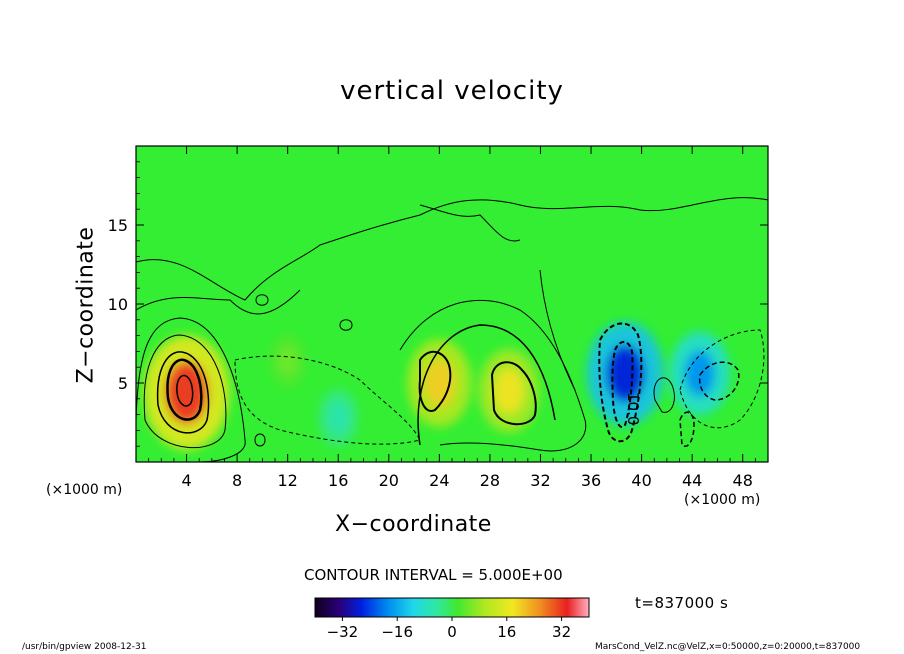 The image size is (904, 654). What do you see at coordinates (338, 480) in the screenshot?
I see `x-tick-label: 16` at bounding box center [338, 480].